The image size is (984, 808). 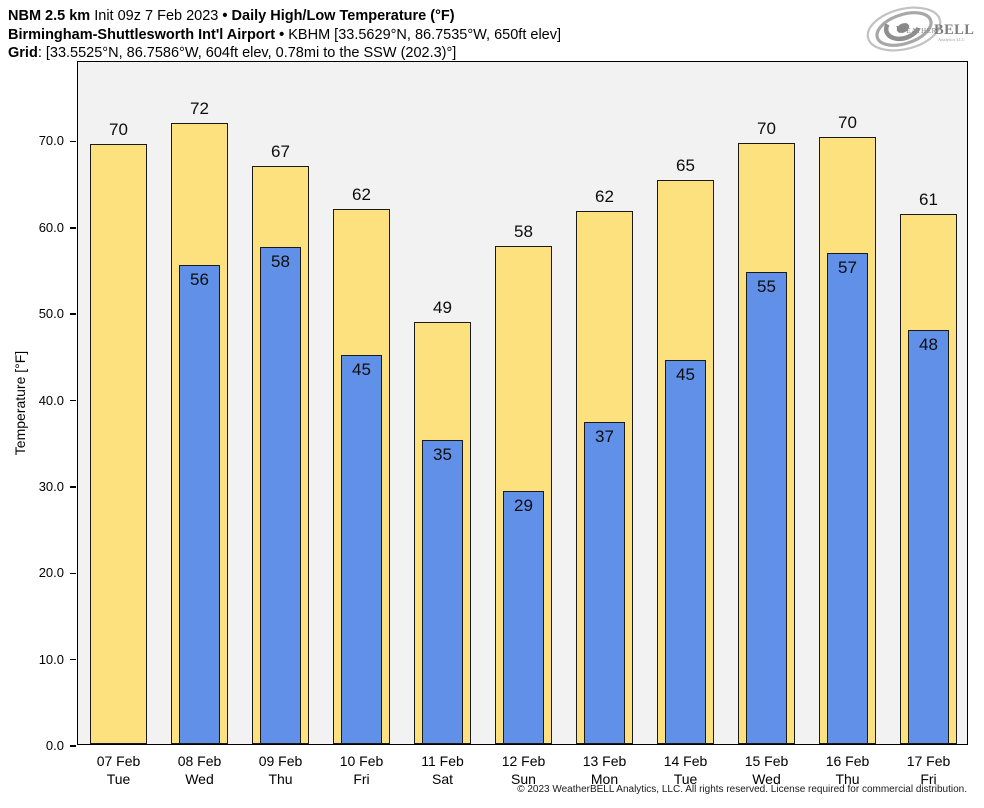 I want to click on low-value-label: 35, so click(x=442, y=454).